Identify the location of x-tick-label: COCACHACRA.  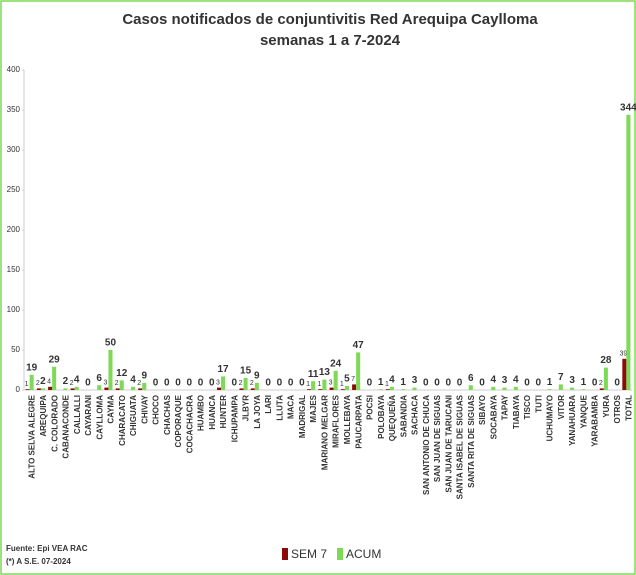
(189, 424).